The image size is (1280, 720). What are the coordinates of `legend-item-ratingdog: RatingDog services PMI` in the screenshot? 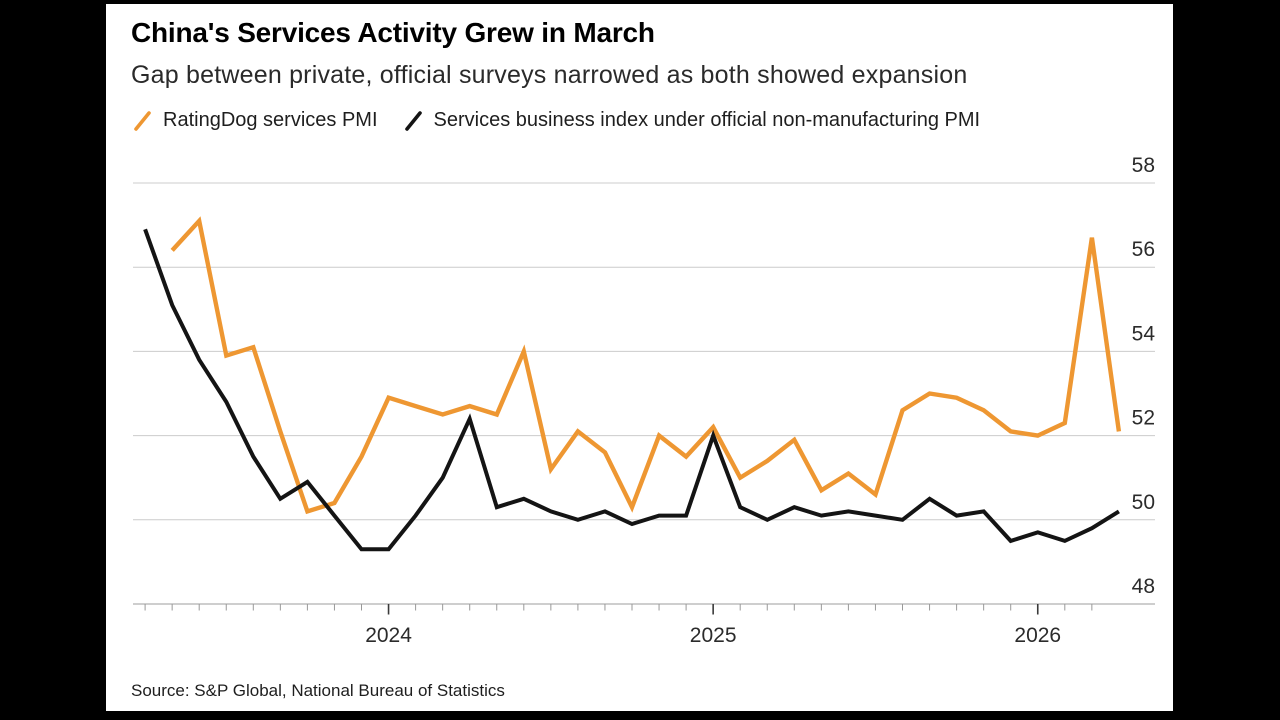 It's located at (255, 120).